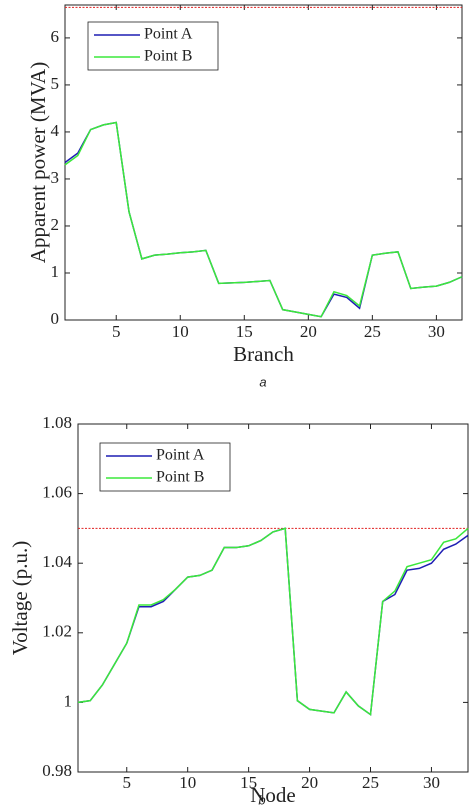  What do you see at coordinates (20, 598) in the screenshot?
I see `y-axis-label: Voltage (p.u.)` at bounding box center [20, 598].